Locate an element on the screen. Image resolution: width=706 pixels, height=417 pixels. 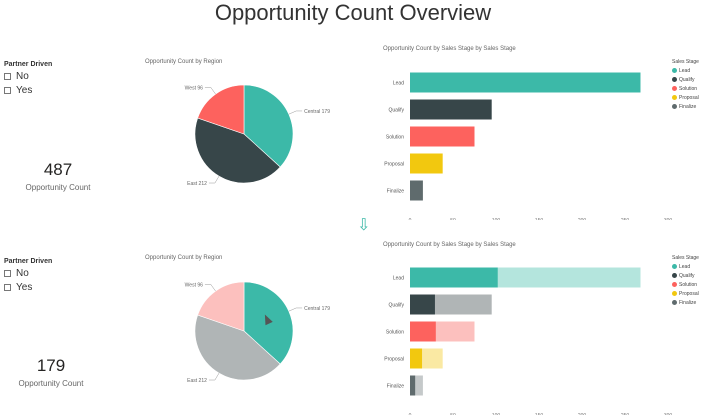
bar-lead is located at coordinates (525, 82).